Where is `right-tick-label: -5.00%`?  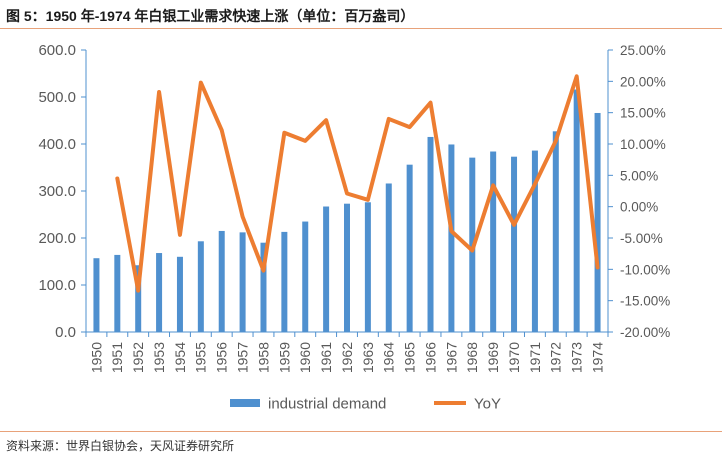 right-tick-label: -5.00% is located at coordinates (641, 238).